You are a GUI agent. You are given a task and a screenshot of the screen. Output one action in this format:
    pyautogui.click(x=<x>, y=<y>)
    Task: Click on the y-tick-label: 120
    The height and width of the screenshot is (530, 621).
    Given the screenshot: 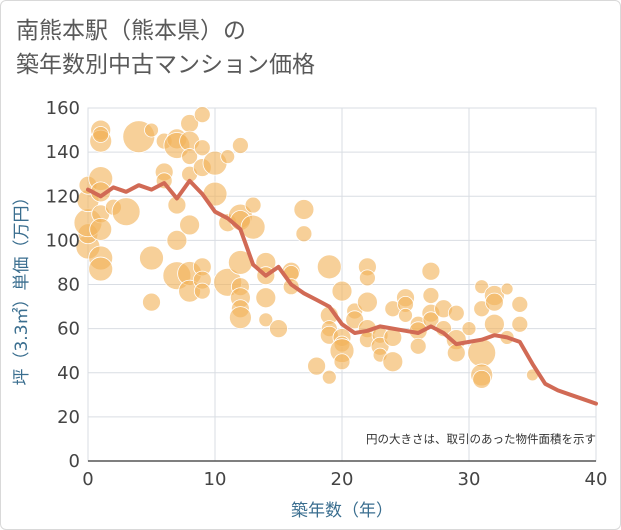 What is the action you would take?
    pyautogui.click(x=63, y=196)
    